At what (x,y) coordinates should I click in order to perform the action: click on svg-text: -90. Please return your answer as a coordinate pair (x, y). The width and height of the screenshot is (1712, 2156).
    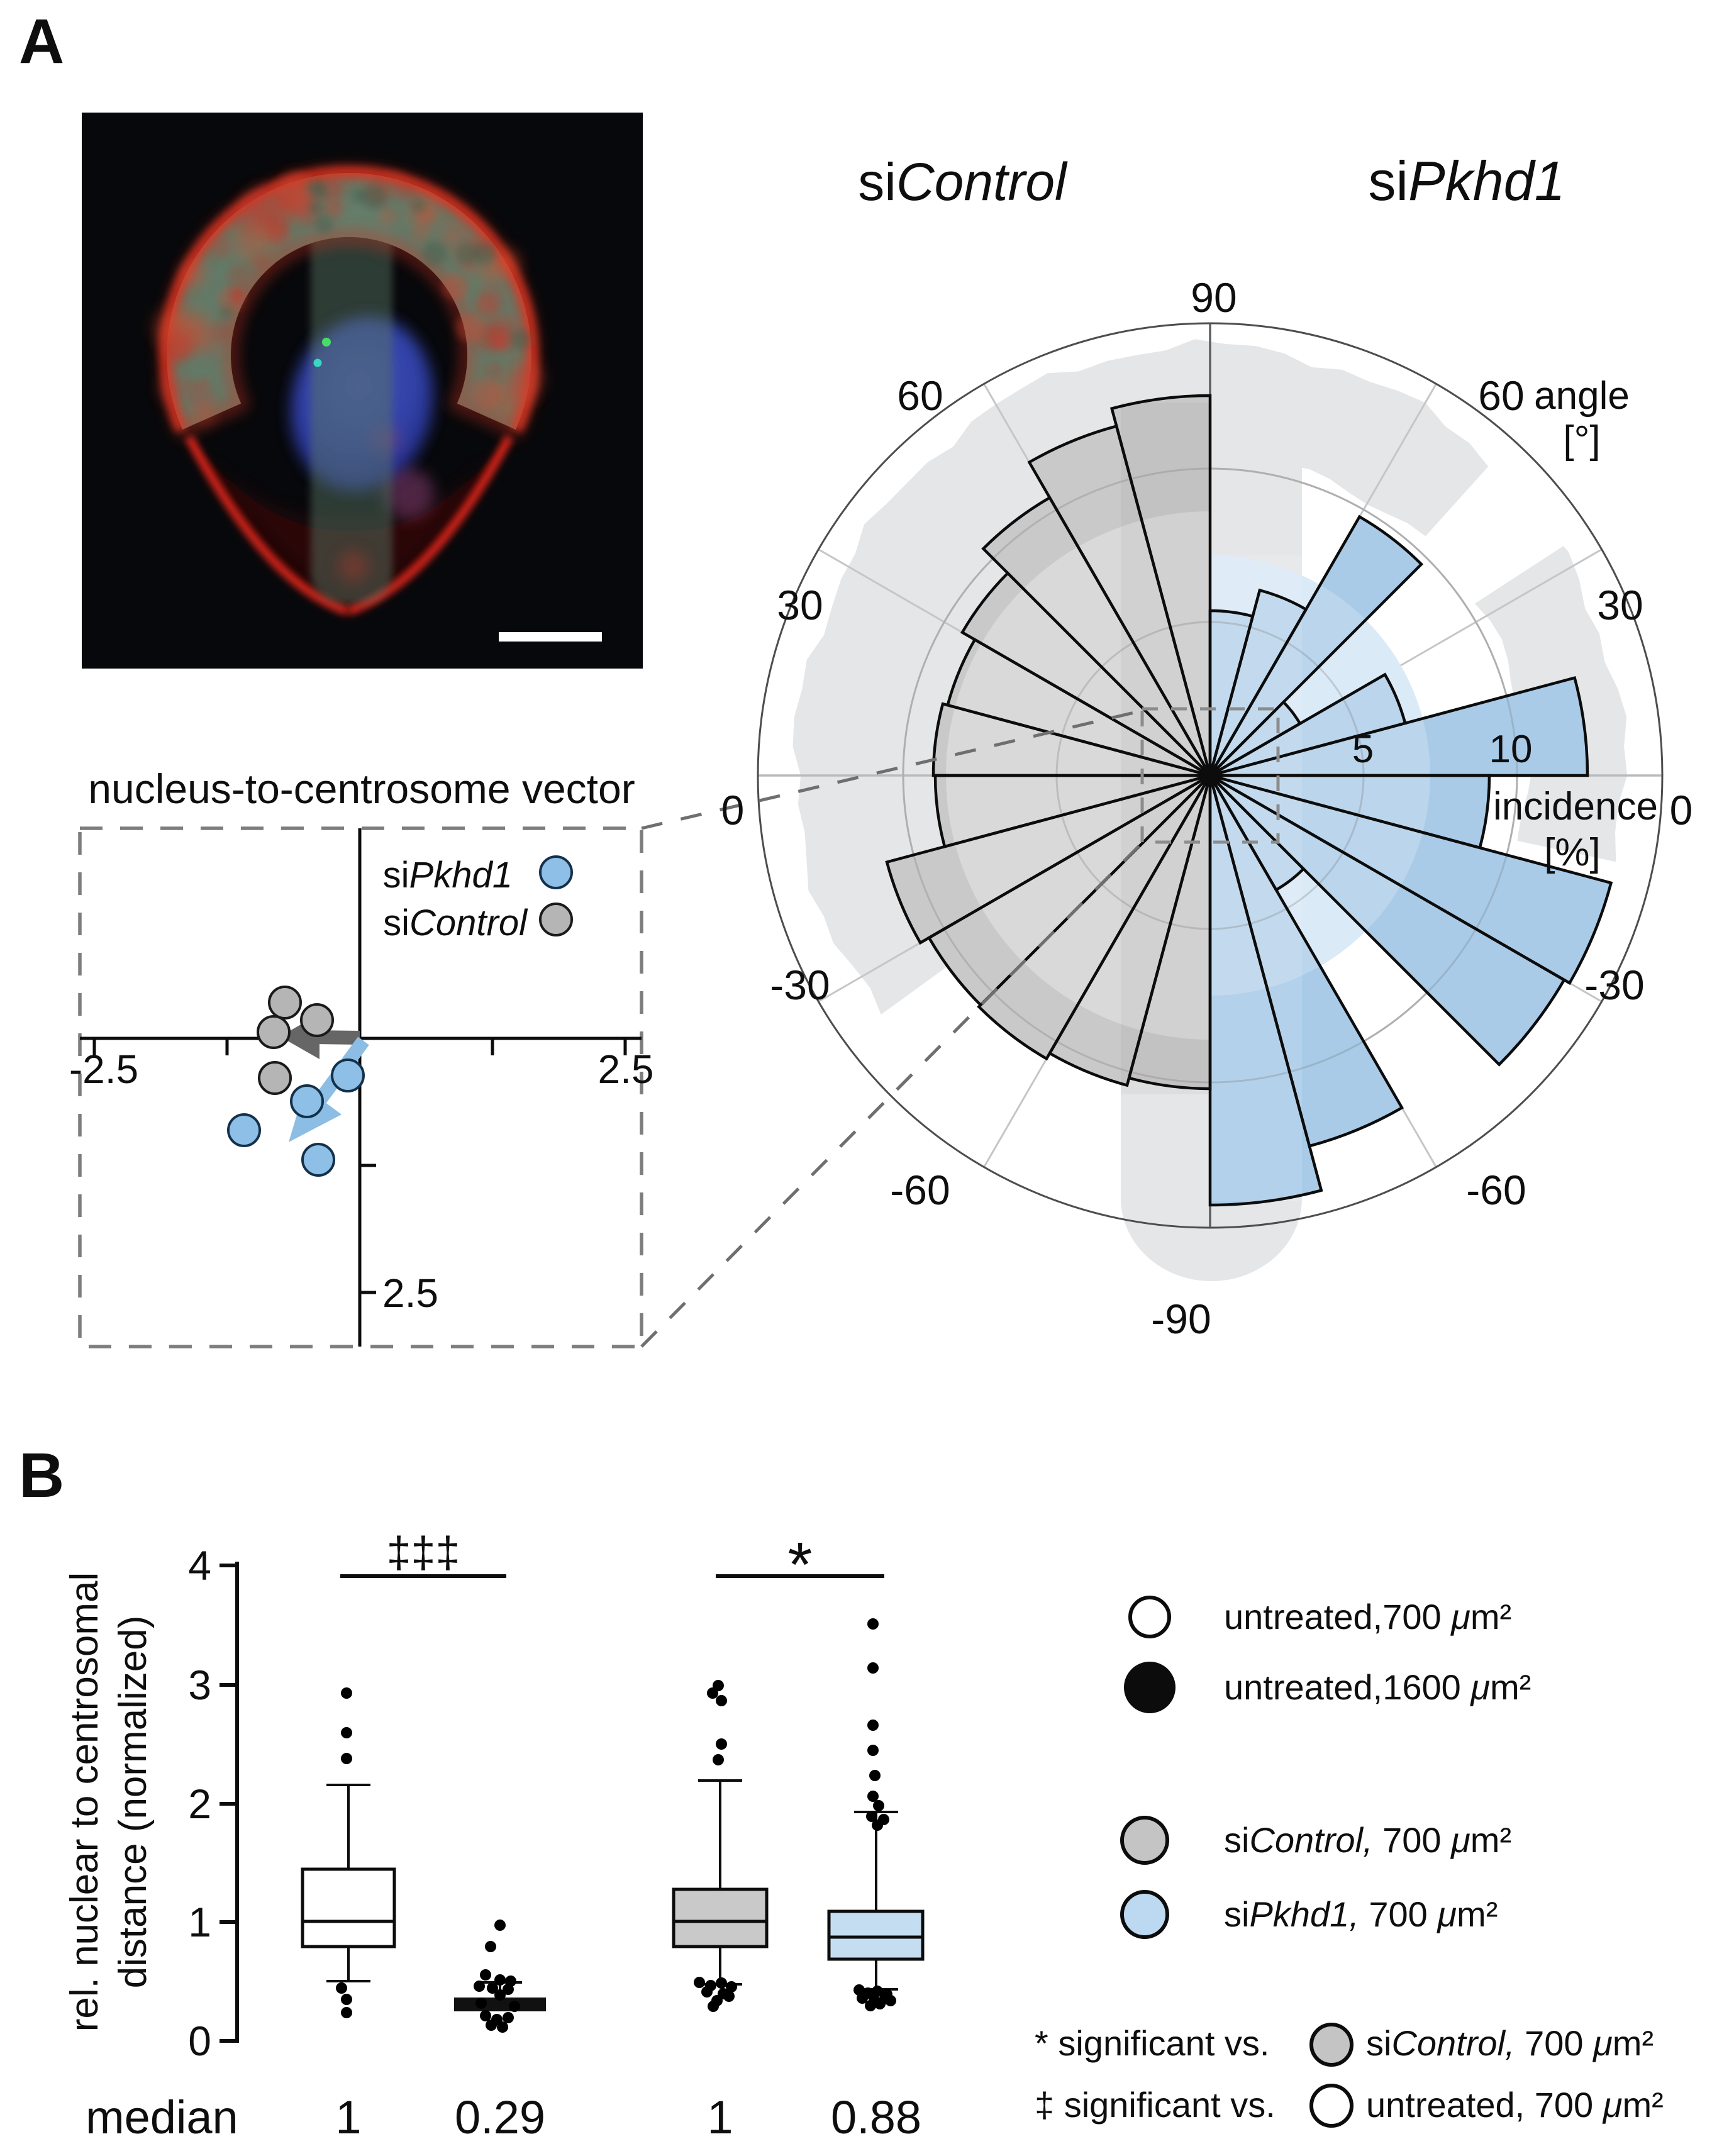
    Looking at the image, I should click on (1181, 1319).